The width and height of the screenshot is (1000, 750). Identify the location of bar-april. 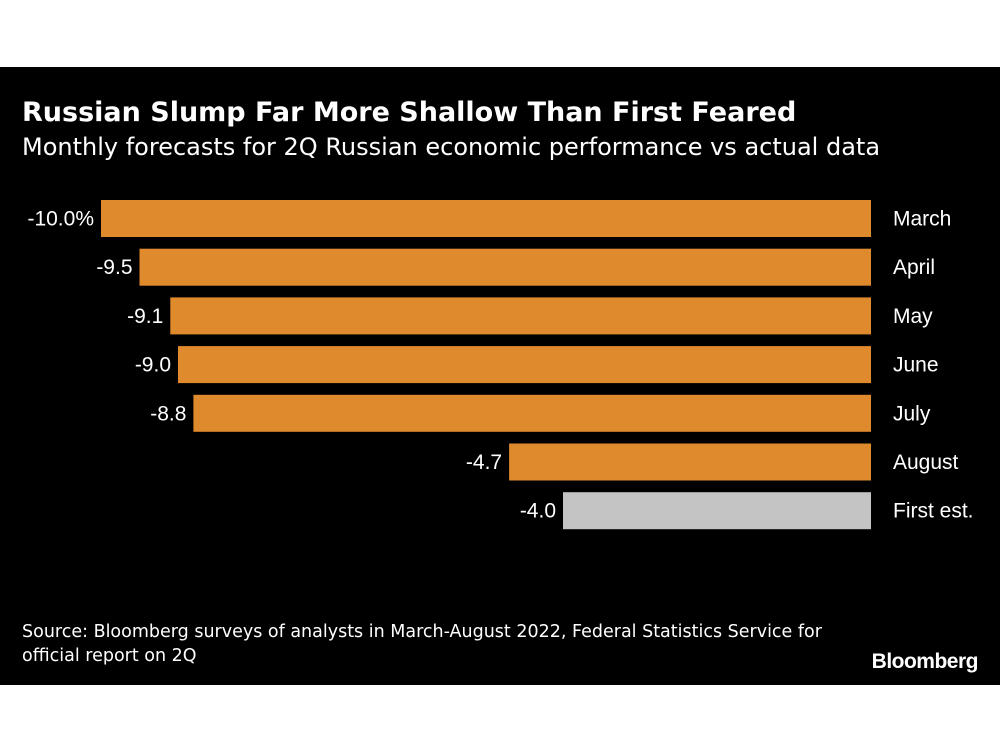
(505, 267).